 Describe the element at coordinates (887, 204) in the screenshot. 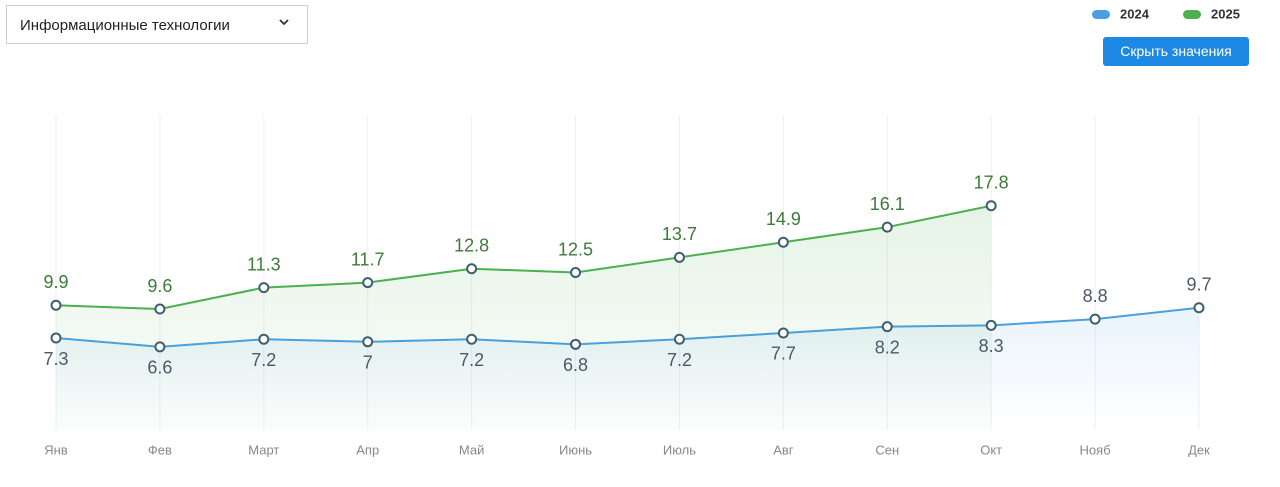

I see `data-label: 16.1` at that location.